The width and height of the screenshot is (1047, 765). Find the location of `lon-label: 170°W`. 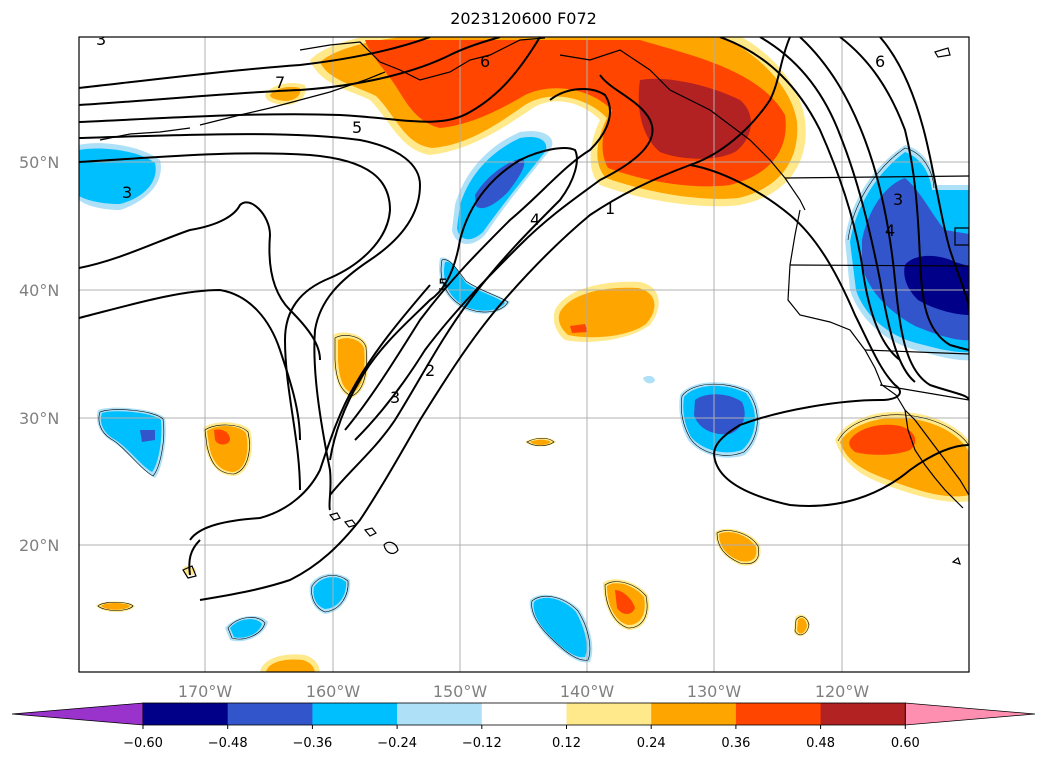

lon-label: 170°W is located at coordinates (205, 691).